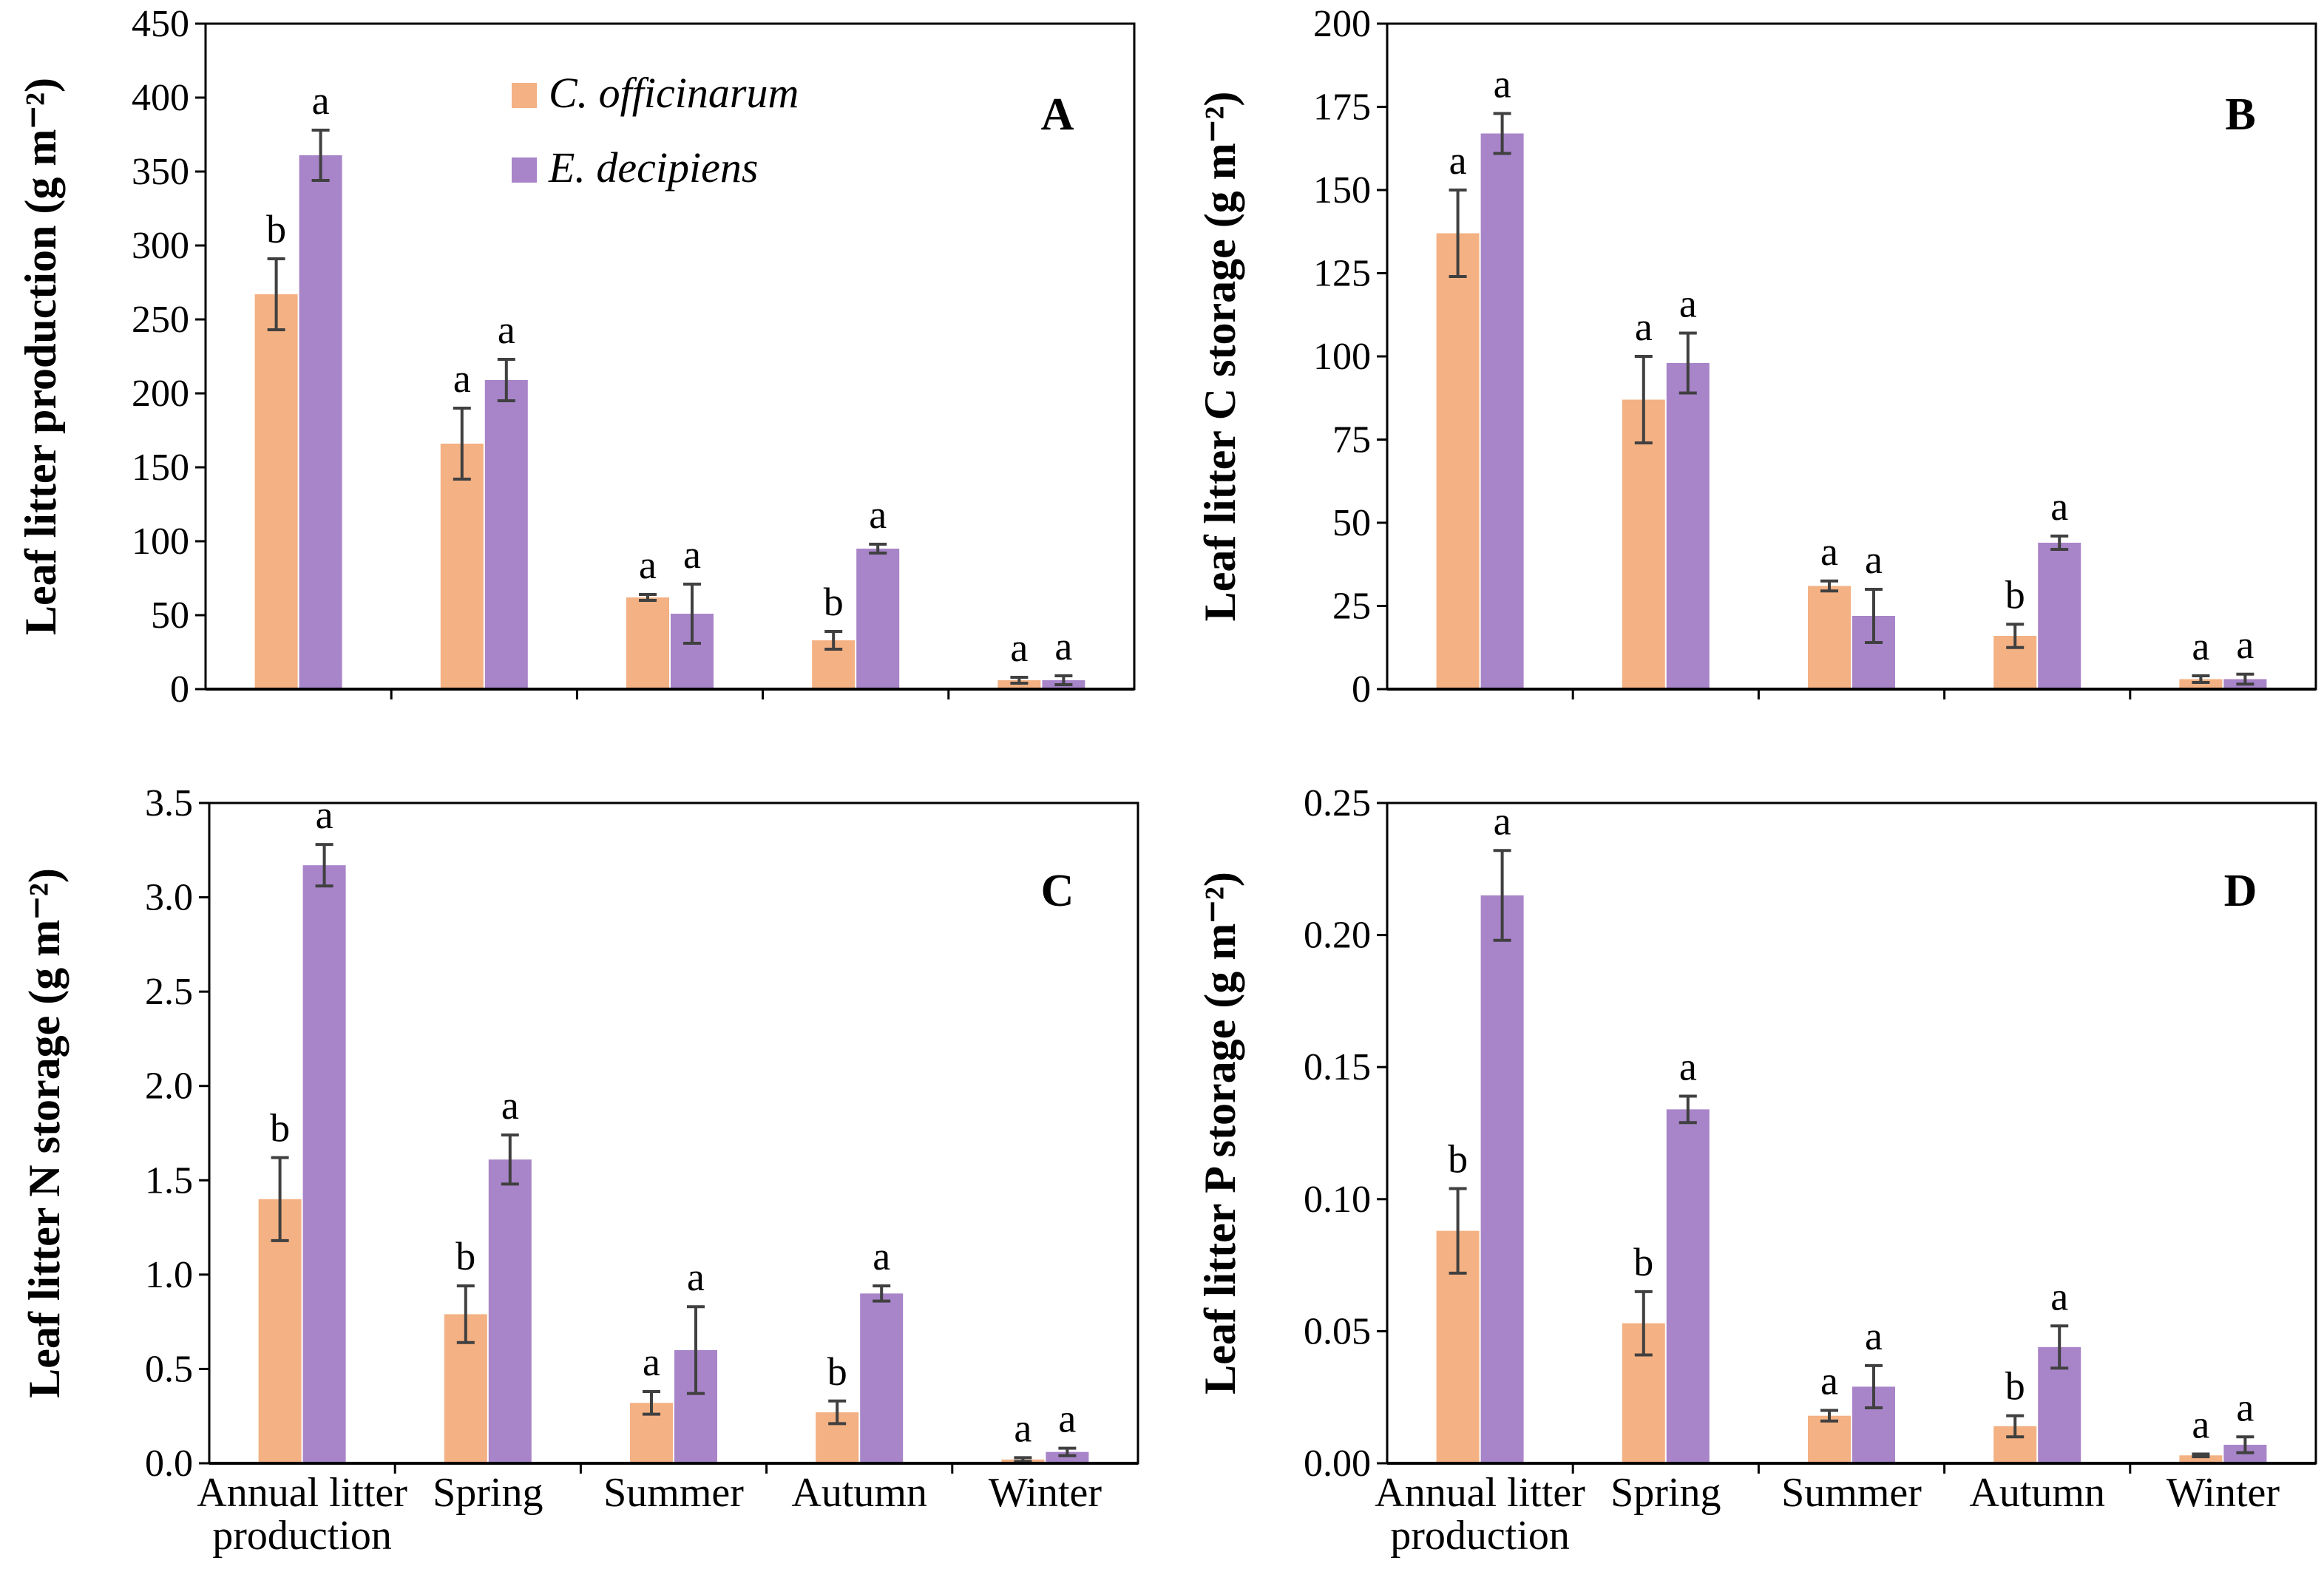 The image size is (2324, 1586). What do you see at coordinates (1342, 274) in the screenshot?
I see `y-tick-label: 125` at bounding box center [1342, 274].